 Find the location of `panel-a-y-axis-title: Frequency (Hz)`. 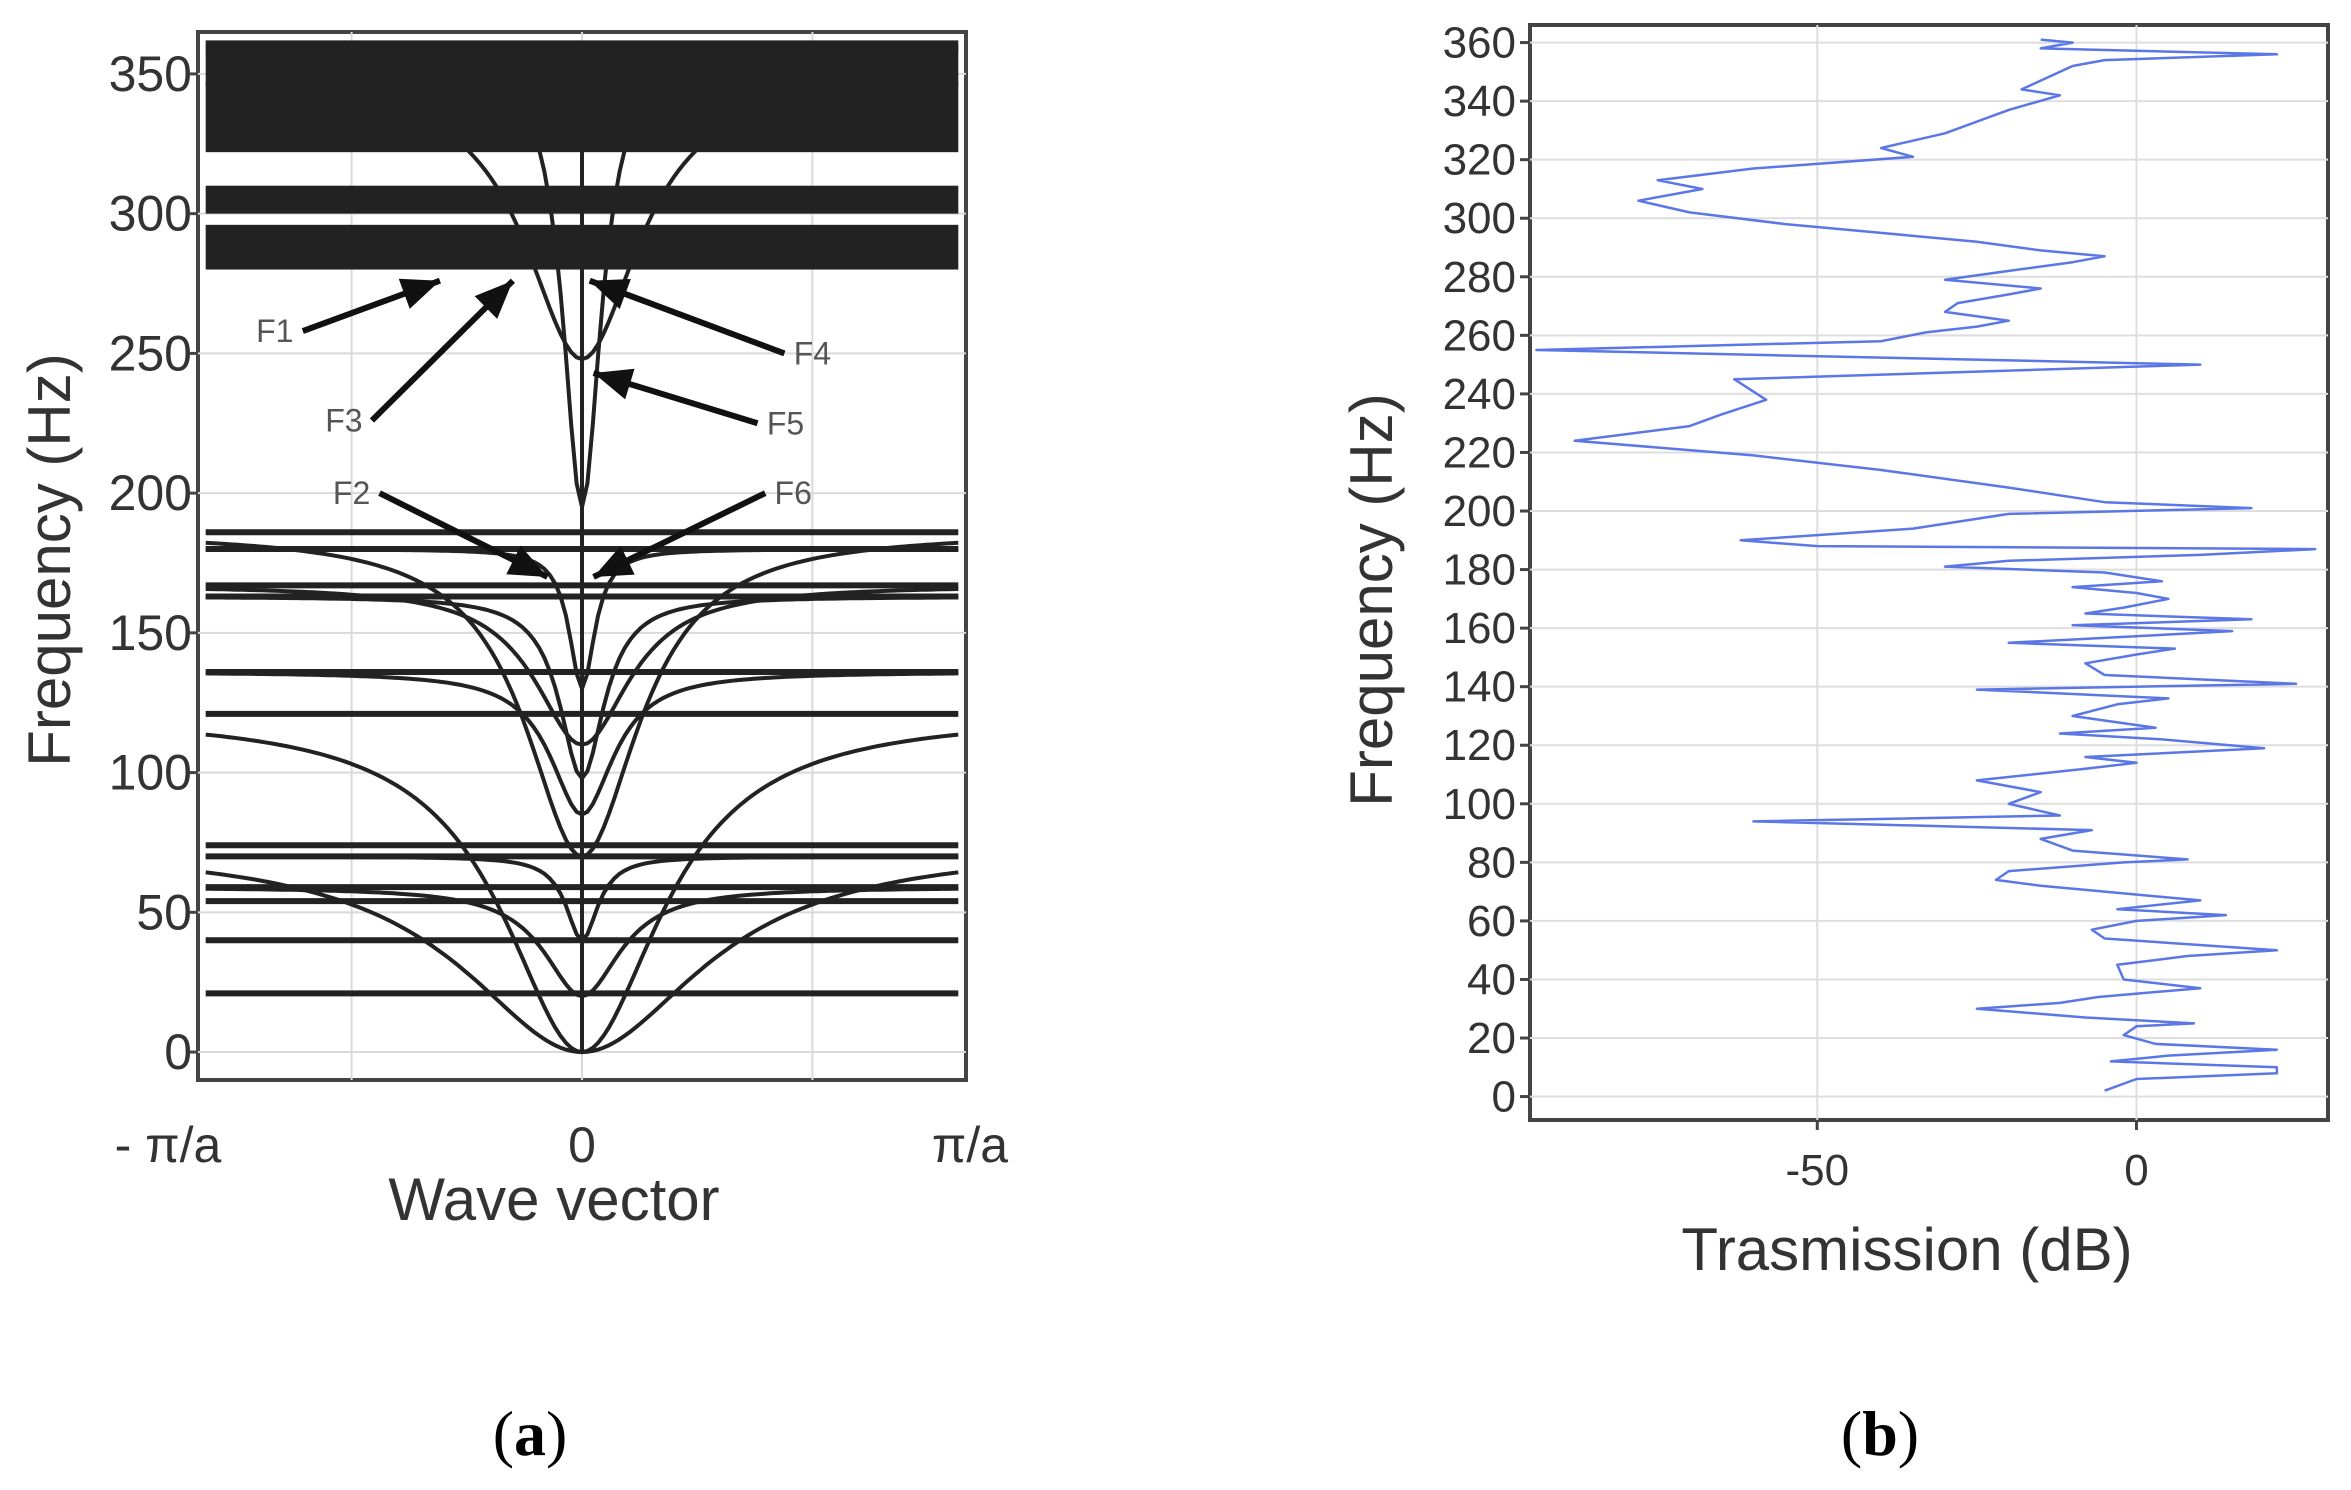

panel-a-y-axis-title: Frequency (Hz) is located at coordinates (49, 559).